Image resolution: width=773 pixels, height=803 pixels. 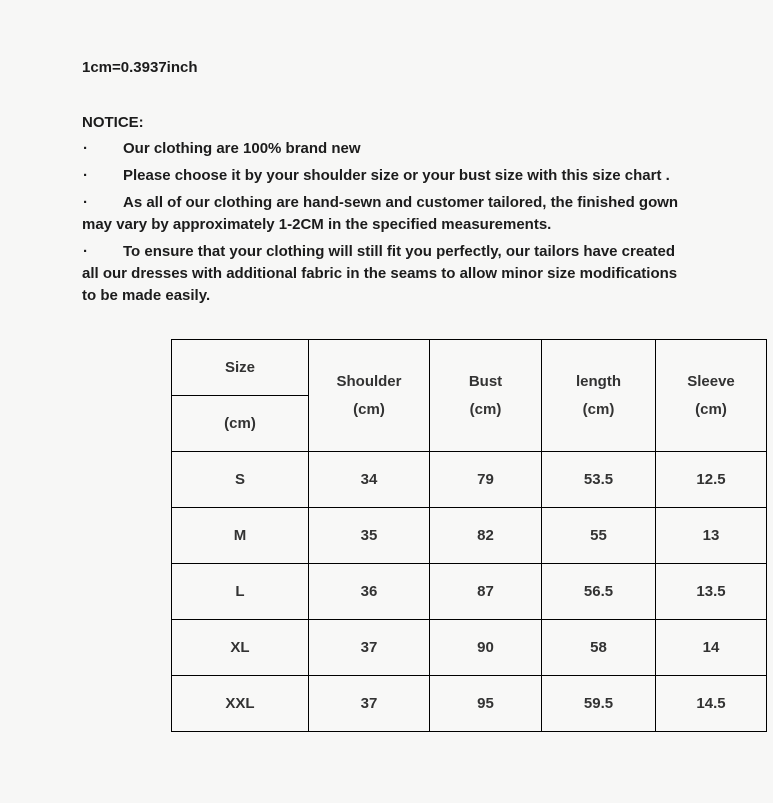 I want to click on bust-cell: 90, so click(x=485, y=647).